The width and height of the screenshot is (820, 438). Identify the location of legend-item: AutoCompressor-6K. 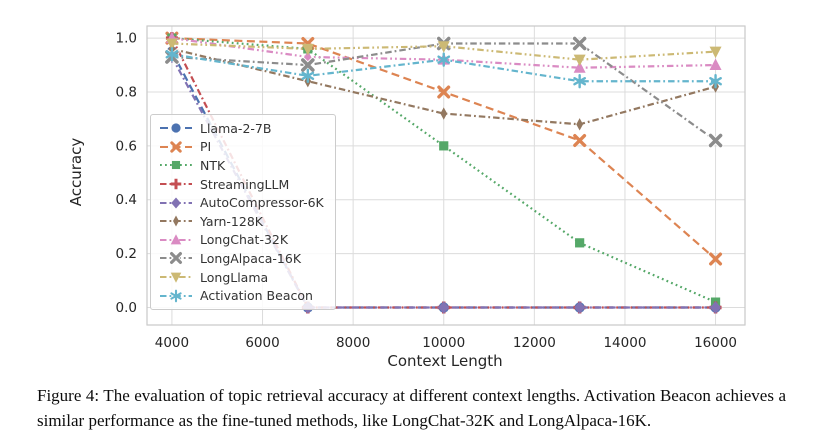
(247, 203).